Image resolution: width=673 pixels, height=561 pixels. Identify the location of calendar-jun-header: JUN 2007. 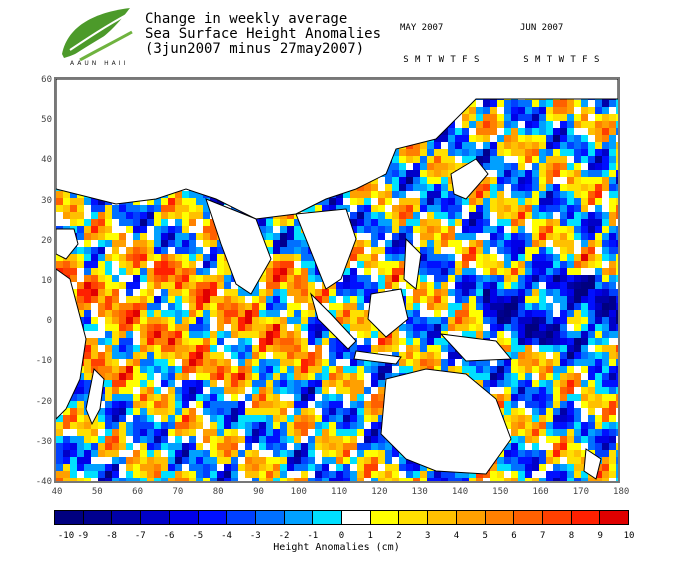
(542, 28).